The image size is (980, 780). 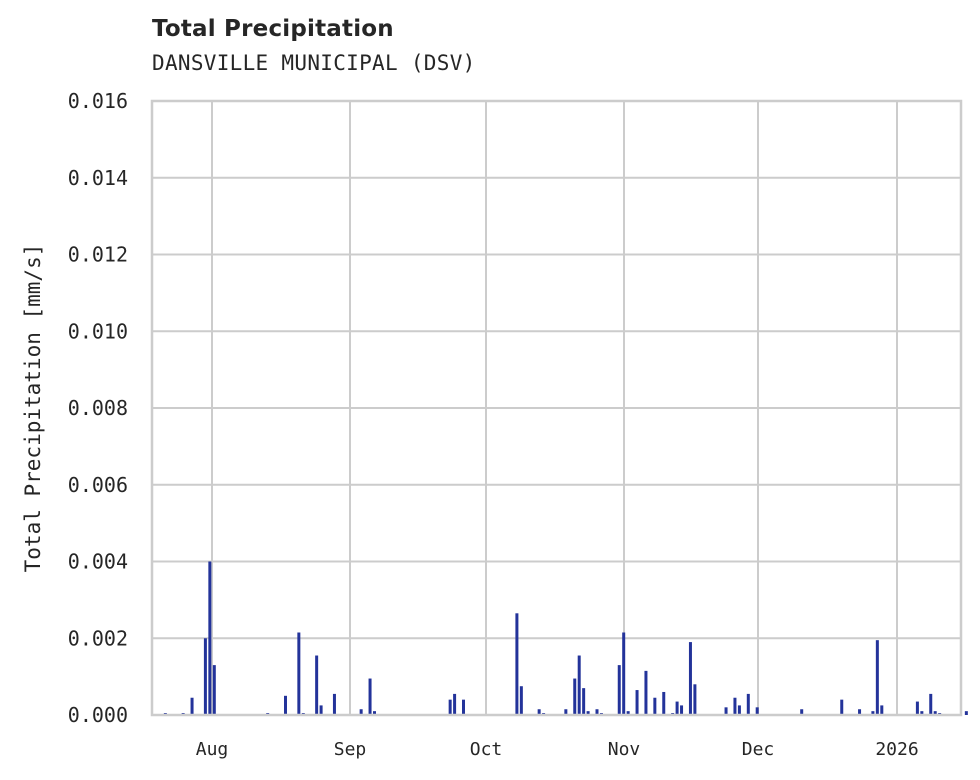 I want to click on y-tick-label: 0.004, so click(x=98, y=562).